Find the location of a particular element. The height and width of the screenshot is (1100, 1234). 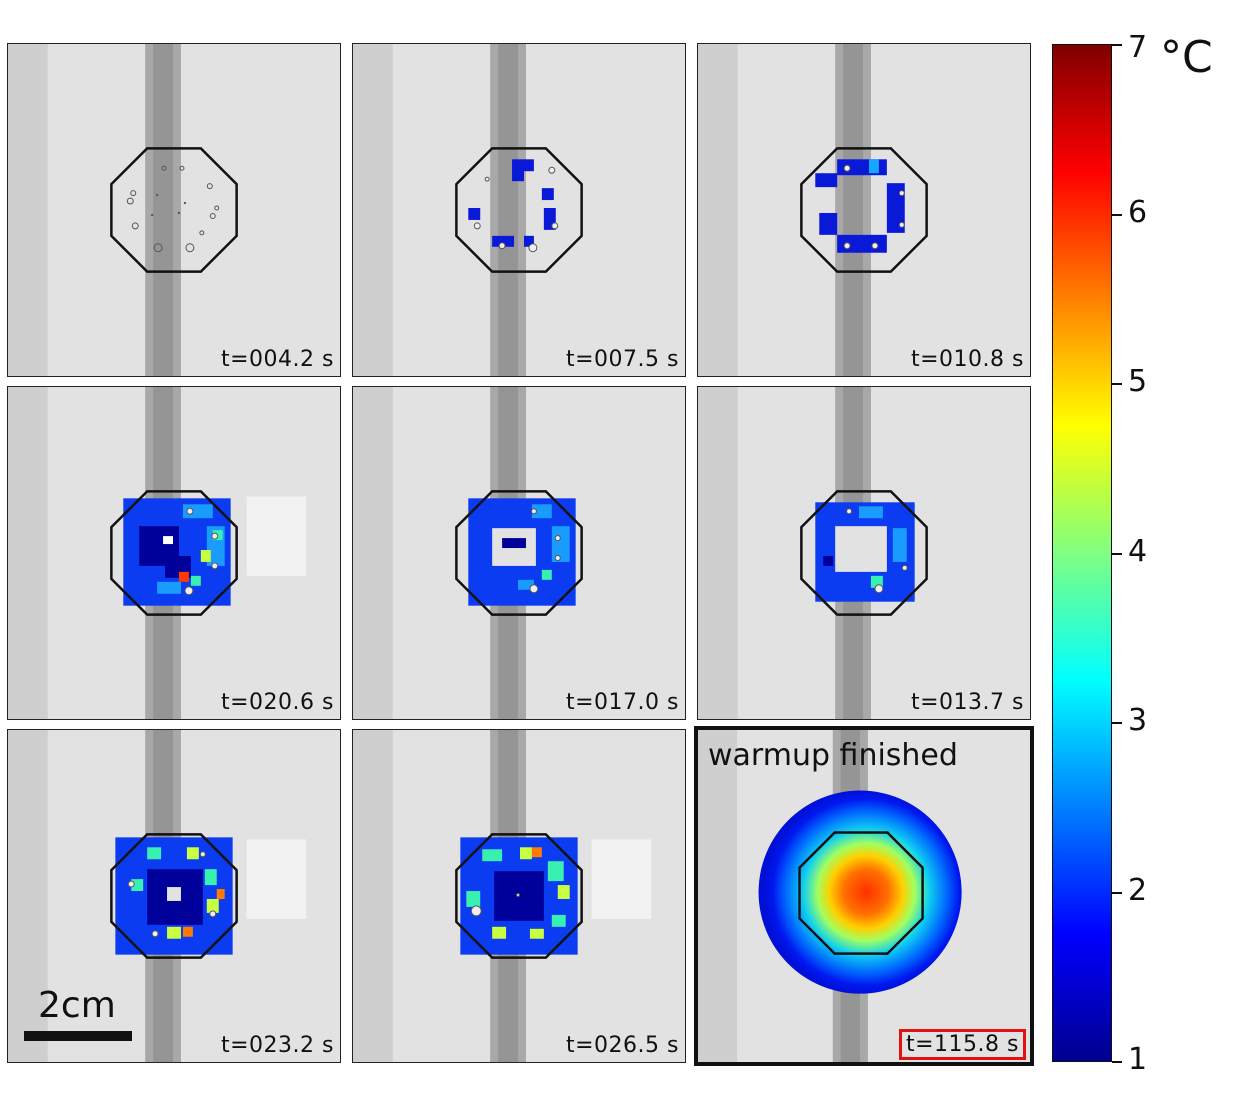

panel-2: t=007.5 s is located at coordinates (519, 210).